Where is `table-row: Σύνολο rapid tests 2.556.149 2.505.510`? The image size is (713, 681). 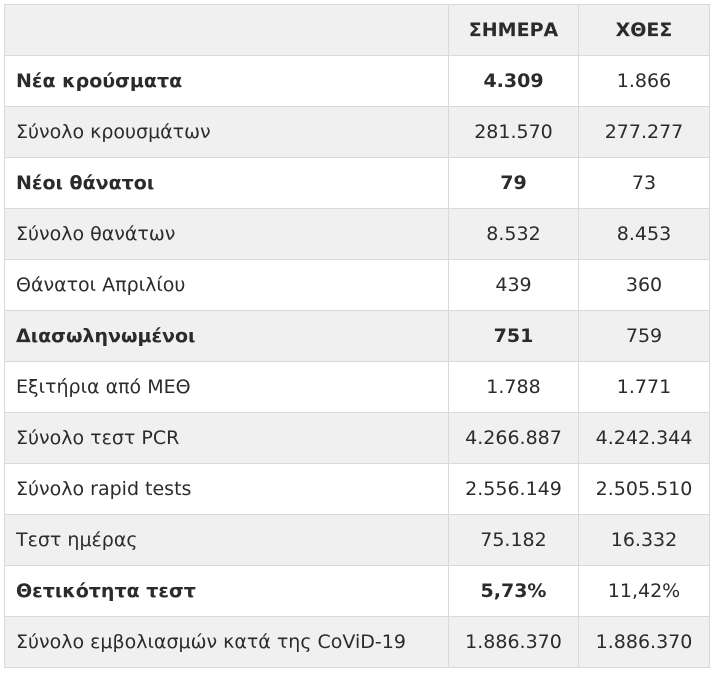
table-row: Σύνολο rapid tests 2.556.149 2.505.510 is located at coordinates (357, 489).